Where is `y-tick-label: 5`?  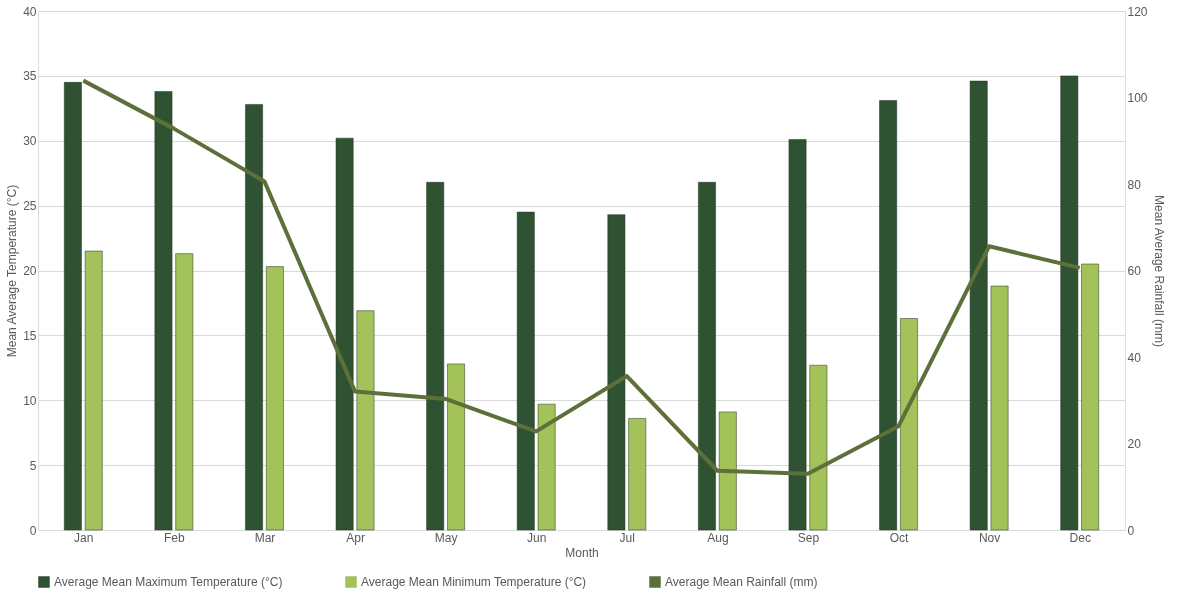
y-tick-label: 5 is located at coordinates (33, 465).